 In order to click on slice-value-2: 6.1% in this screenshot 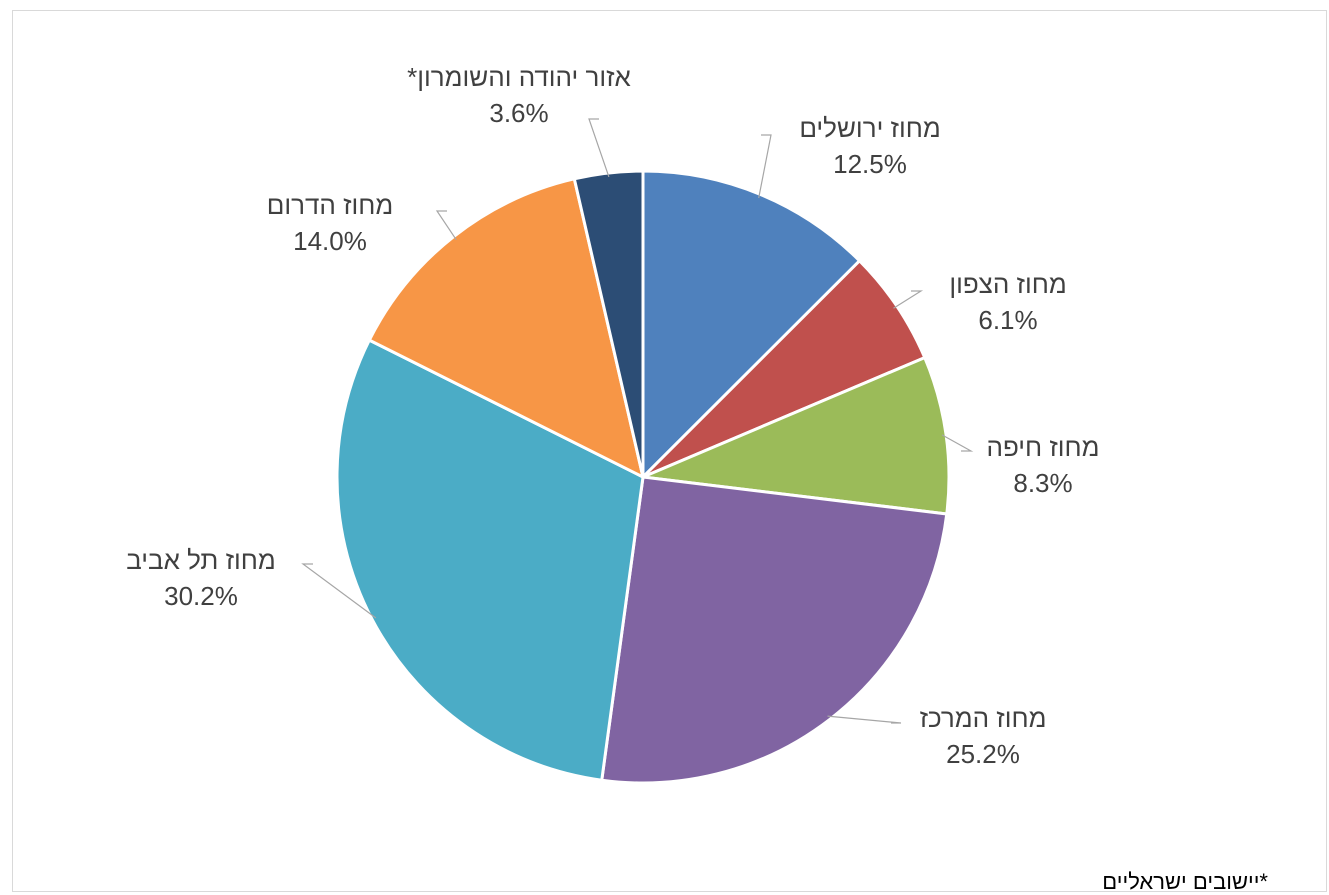, I will do `click(1007, 320)`.